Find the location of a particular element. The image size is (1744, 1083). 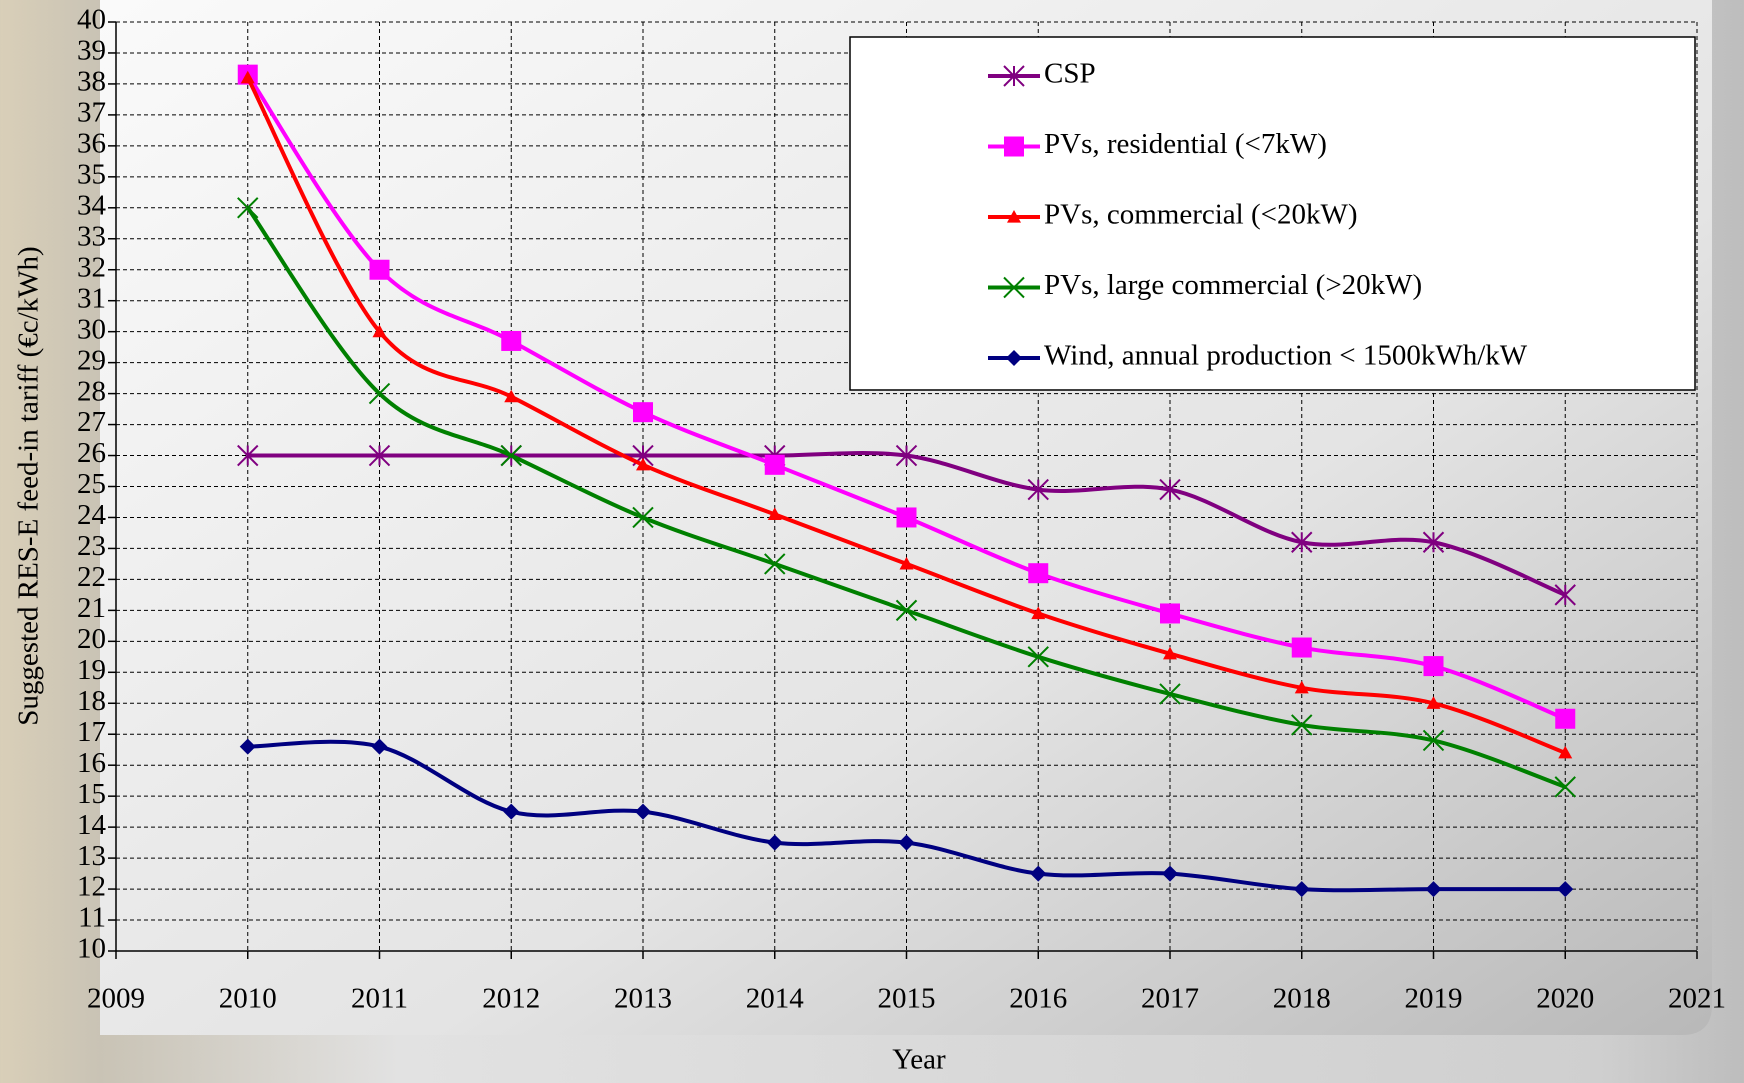

y-tick-label: 25 is located at coordinates (91, 484).